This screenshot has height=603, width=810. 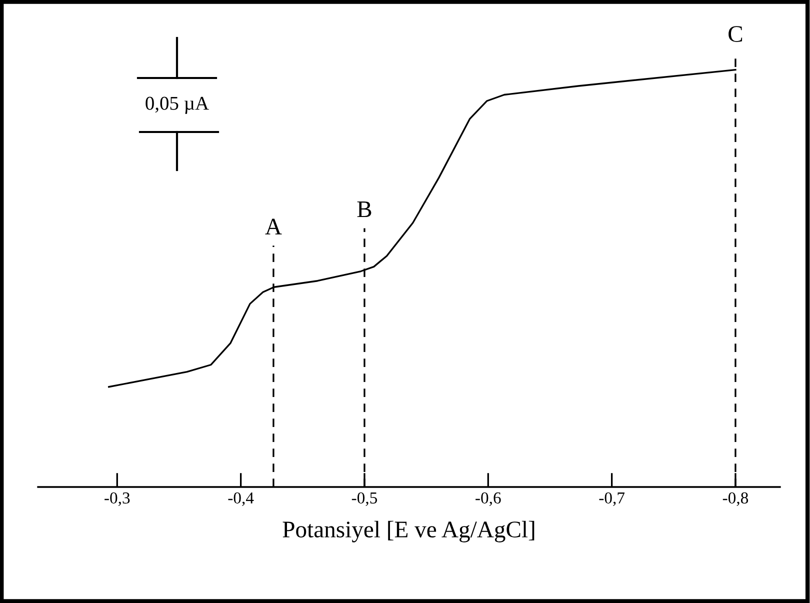 What do you see at coordinates (177, 105) in the screenshot?
I see `annotation: 0,05 µA` at bounding box center [177, 105].